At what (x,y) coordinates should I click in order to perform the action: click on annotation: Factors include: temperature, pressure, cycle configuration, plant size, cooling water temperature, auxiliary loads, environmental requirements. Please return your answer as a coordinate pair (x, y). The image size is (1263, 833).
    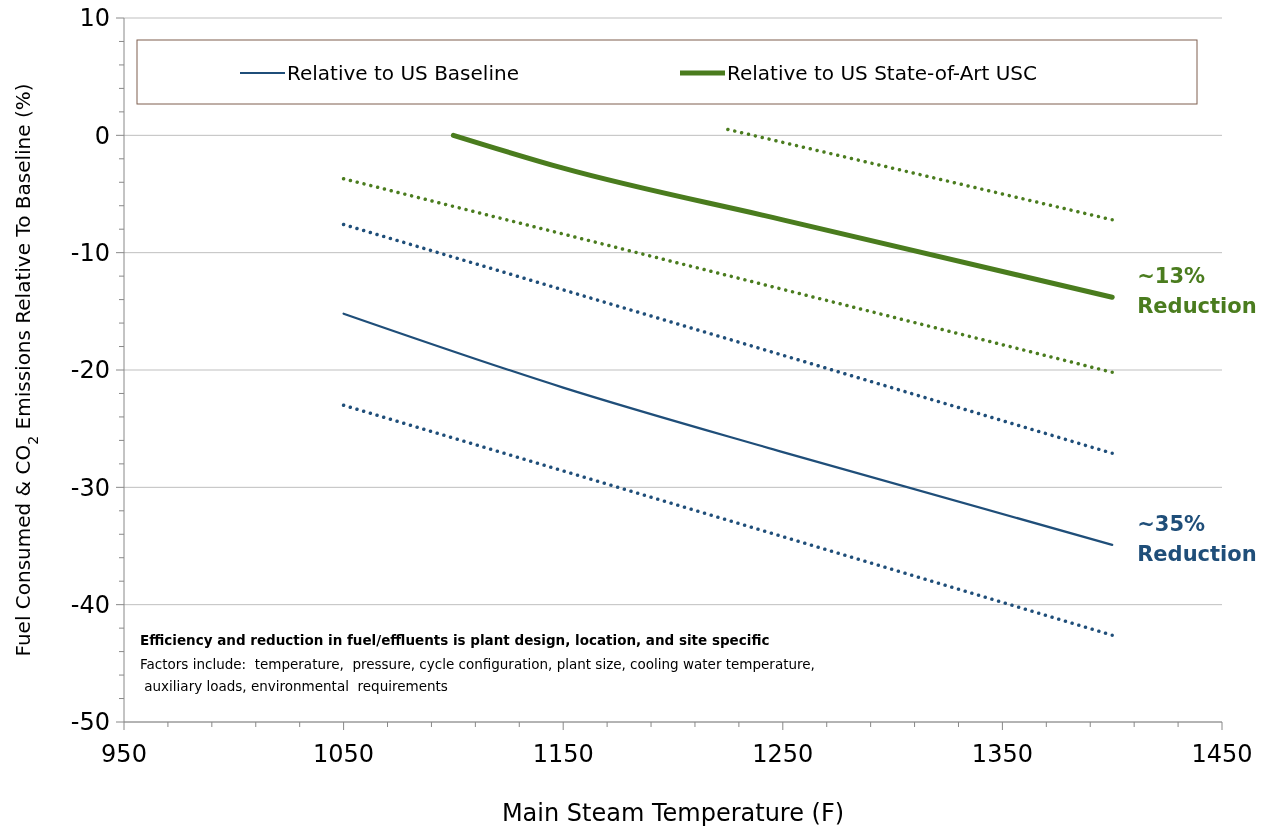
    Looking at the image, I should click on (477, 675).